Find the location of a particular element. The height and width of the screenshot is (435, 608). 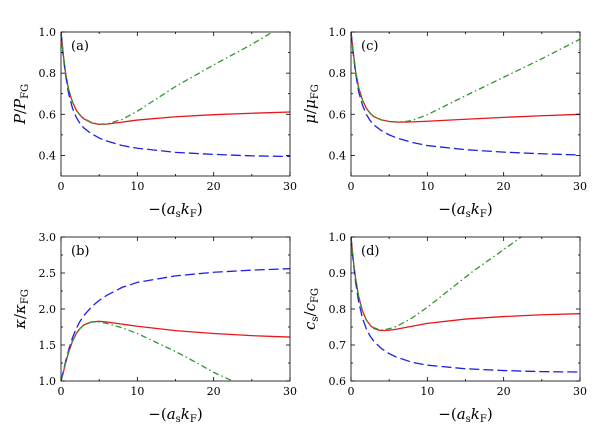

y-tick-label: 0.7 is located at coordinates (338, 345).